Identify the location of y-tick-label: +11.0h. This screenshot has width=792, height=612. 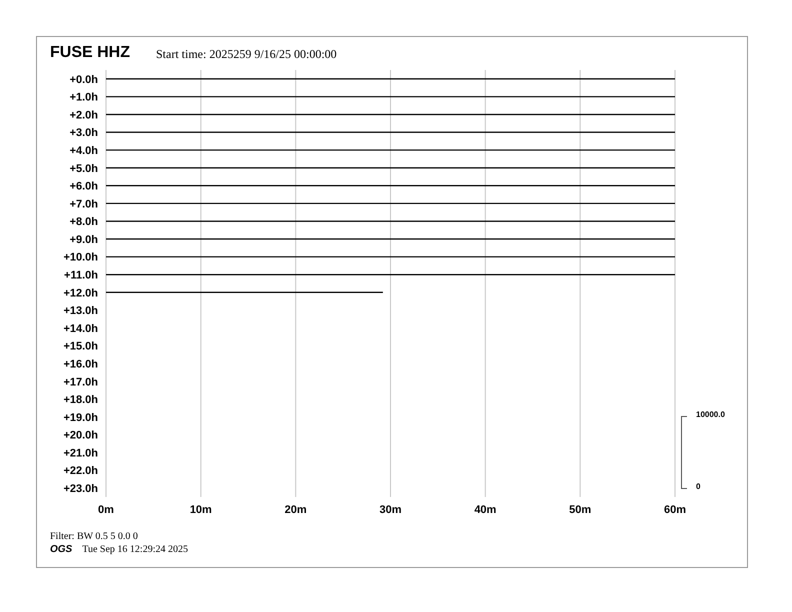
(81, 276).